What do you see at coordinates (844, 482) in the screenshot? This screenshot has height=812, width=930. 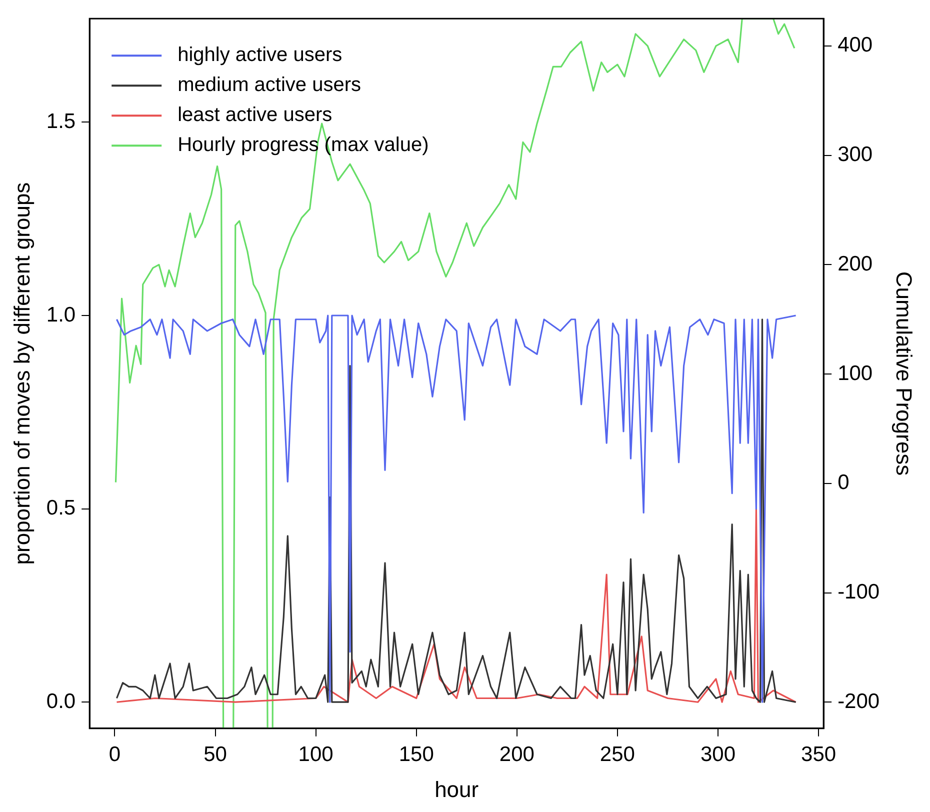 I see `y2-tick-label: 0` at bounding box center [844, 482].